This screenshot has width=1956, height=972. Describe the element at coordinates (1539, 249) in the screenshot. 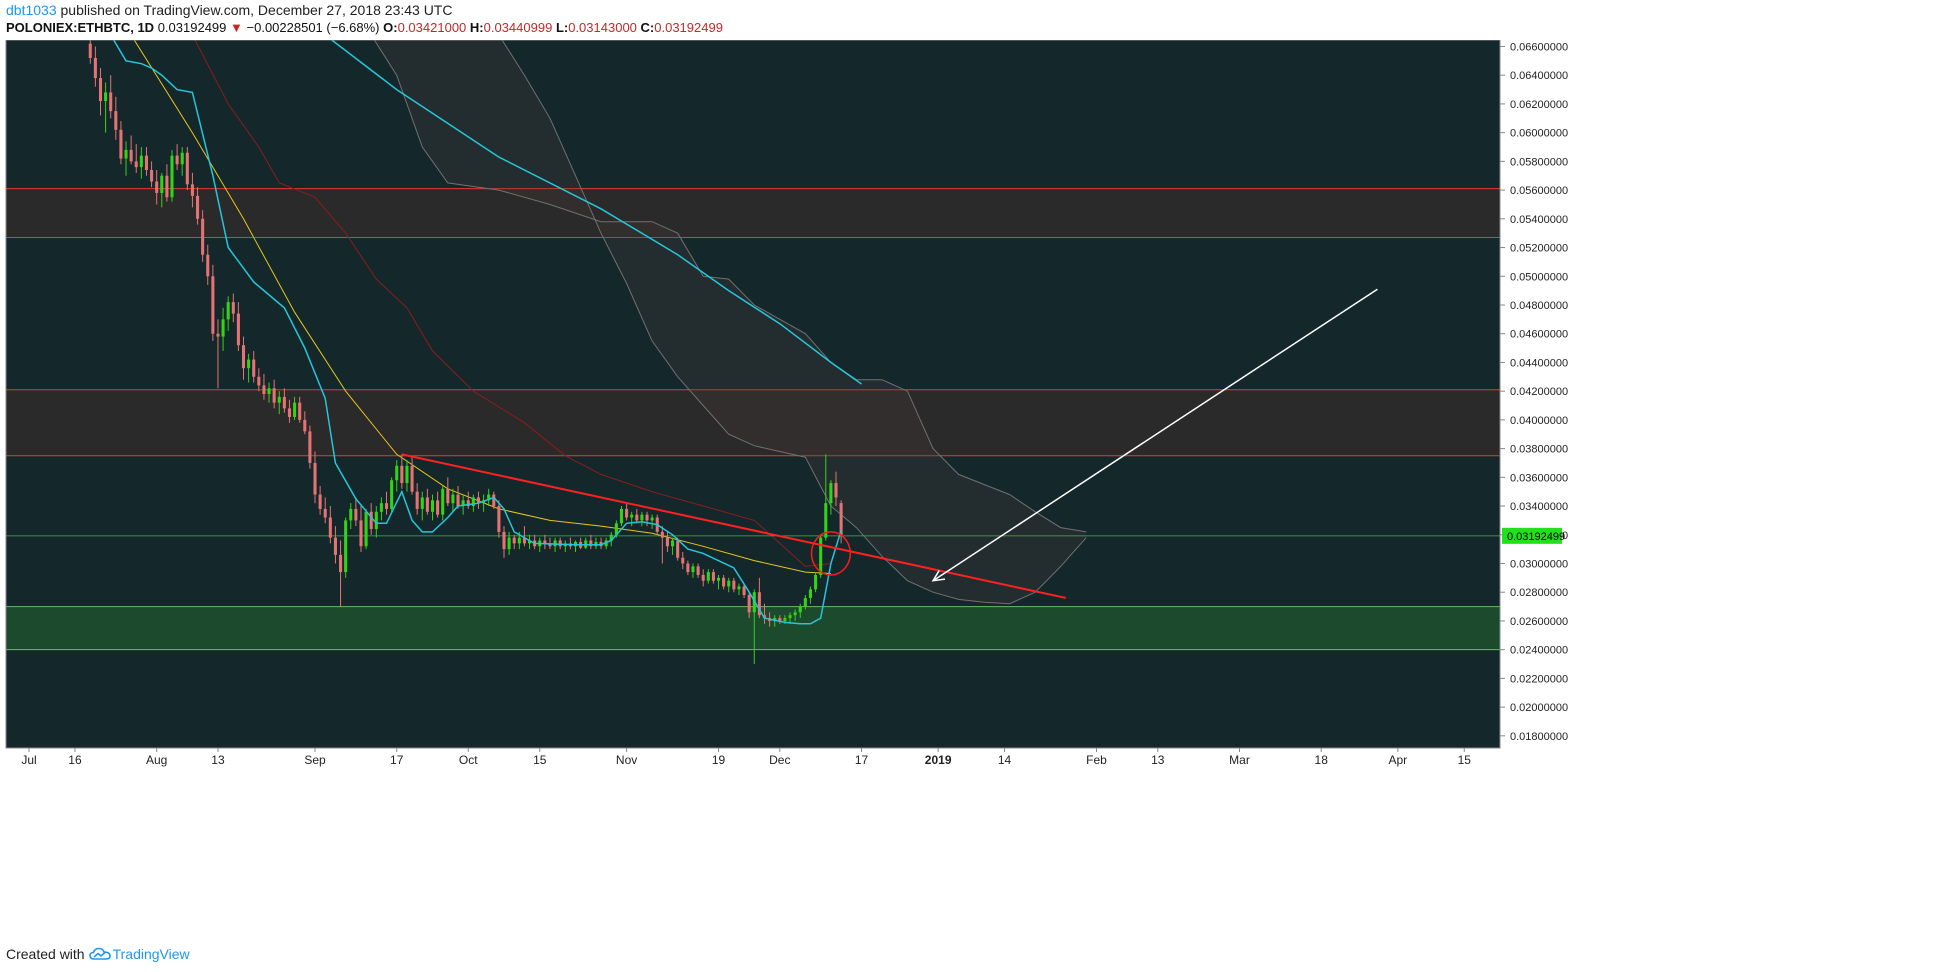

I see `price-axis-label: 0.05200000` at that location.